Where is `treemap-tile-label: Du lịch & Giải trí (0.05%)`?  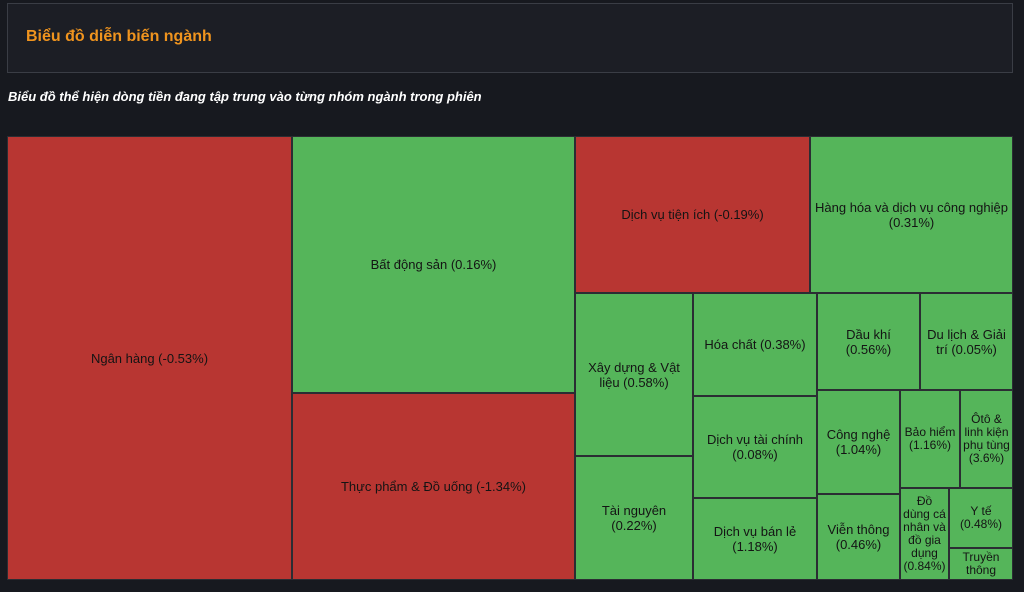 treemap-tile-label: Du lịch & Giải trí (0.05%) is located at coordinates (966, 341).